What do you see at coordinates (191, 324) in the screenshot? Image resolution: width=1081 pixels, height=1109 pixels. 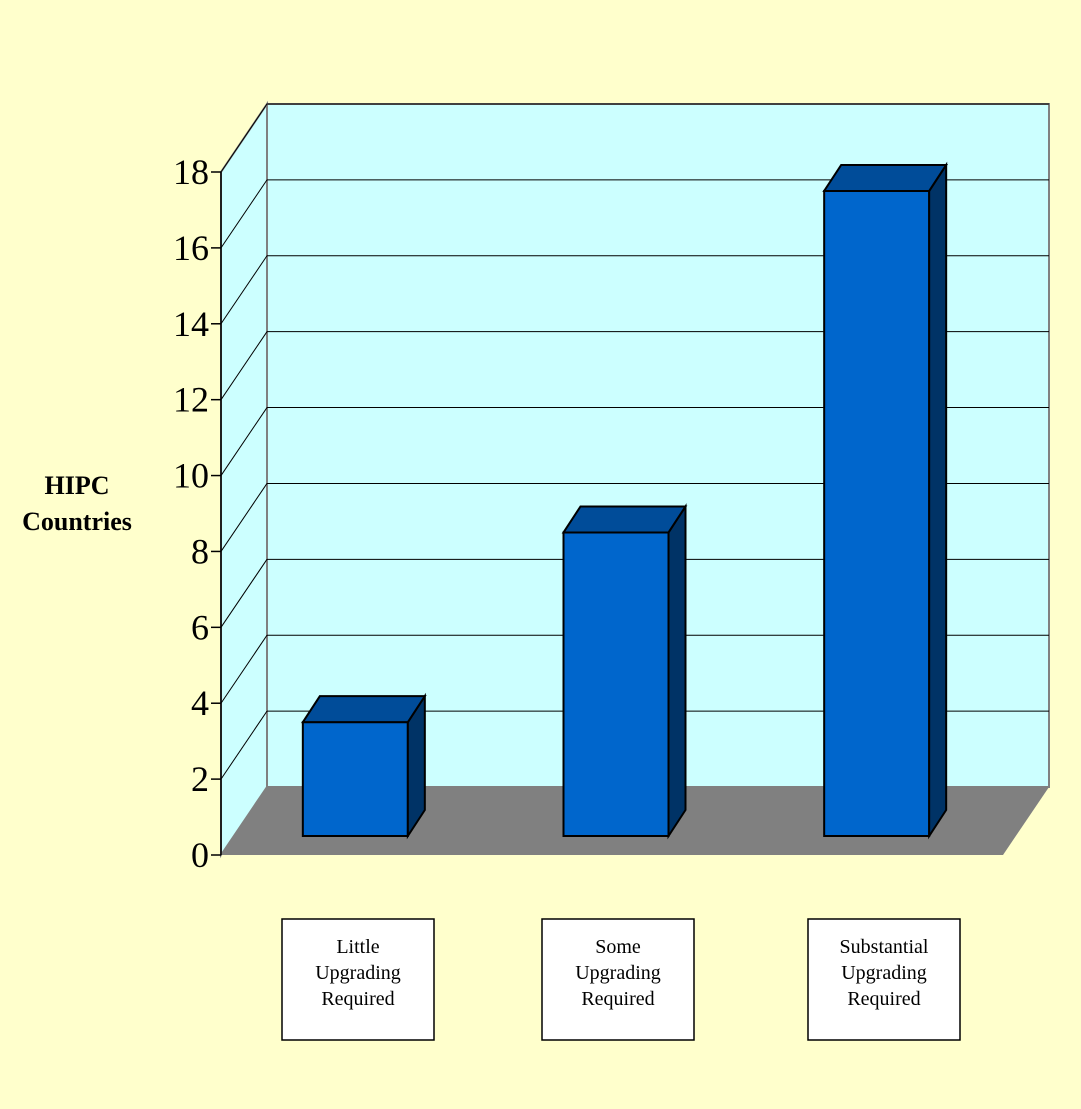 I see `y-tick-label: 14` at bounding box center [191, 324].